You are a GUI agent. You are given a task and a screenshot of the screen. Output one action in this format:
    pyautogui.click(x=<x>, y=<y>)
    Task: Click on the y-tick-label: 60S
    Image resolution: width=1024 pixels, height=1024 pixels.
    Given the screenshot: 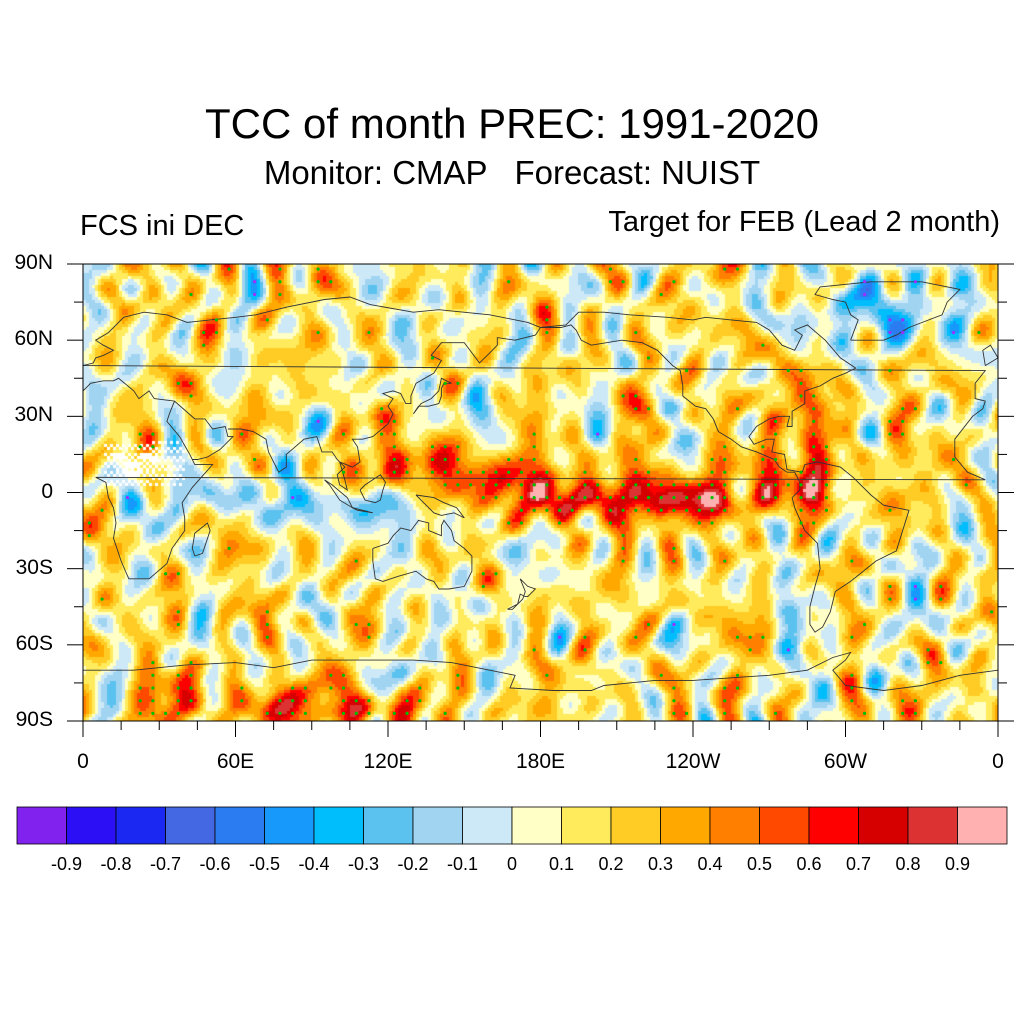 What is the action you would take?
    pyautogui.click(x=34, y=643)
    